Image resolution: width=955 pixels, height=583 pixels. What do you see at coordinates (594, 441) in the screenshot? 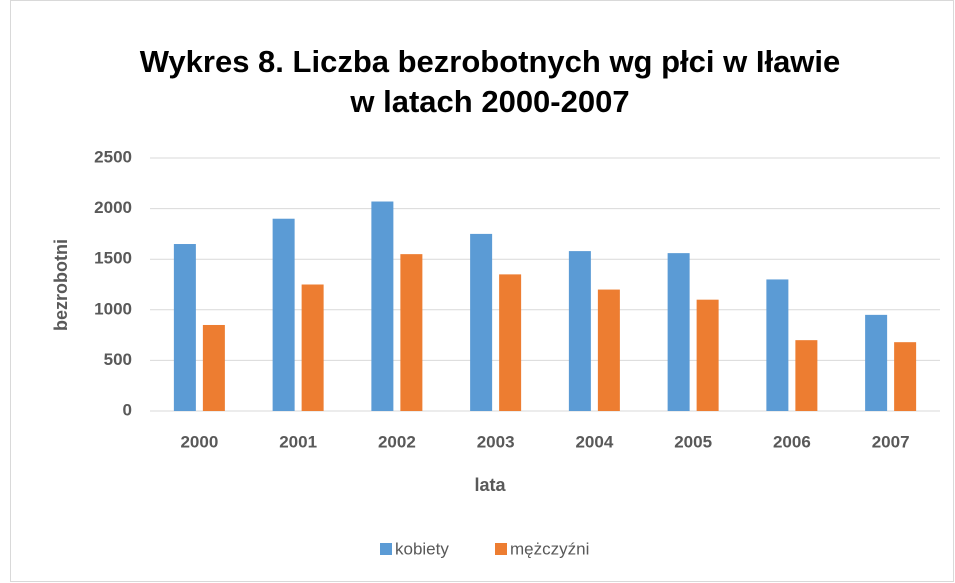
I see `x-tick-label: 2004` at bounding box center [594, 441].